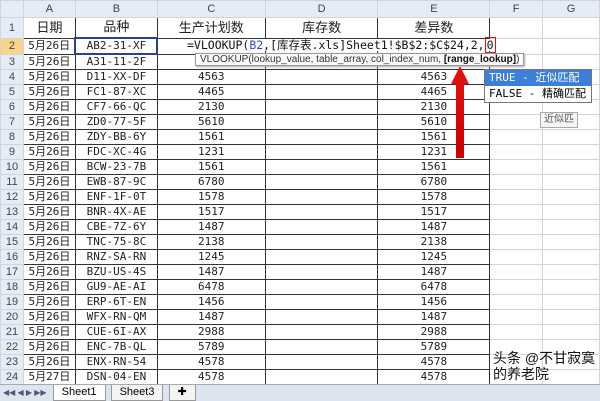 The image size is (600, 401). What do you see at coordinates (116, 302) in the screenshot?
I see `product-cell: ERP-6T-EN` at bounding box center [116, 302].